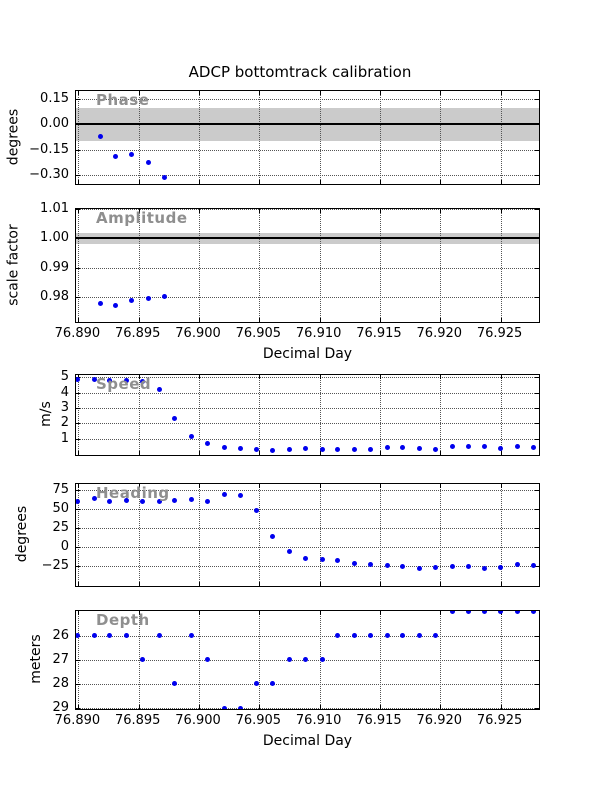 The width and height of the screenshot is (600, 800). Describe the element at coordinates (123, 620) in the screenshot. I see `subplot-label-depth: Depth` at that location.